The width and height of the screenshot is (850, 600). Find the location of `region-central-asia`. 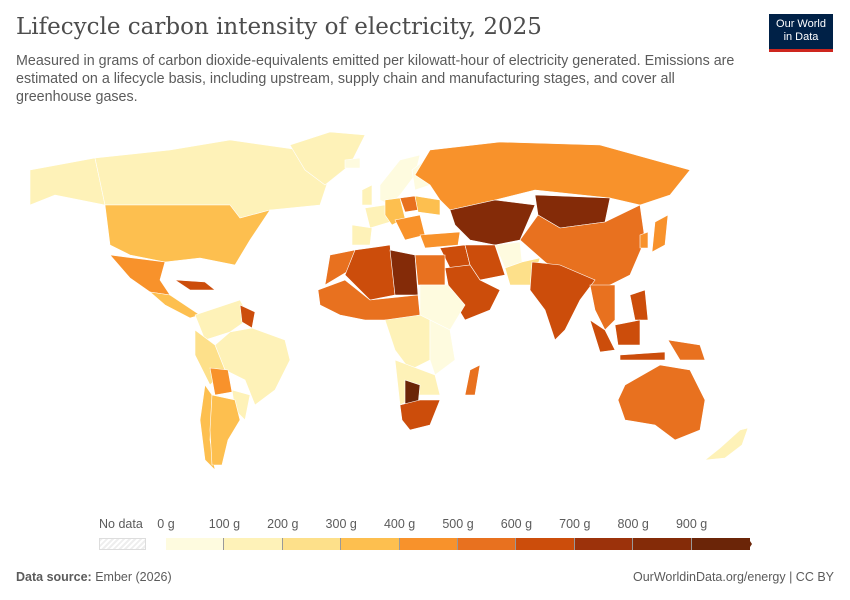

region-central-asia is located at coordinates (492, 222).